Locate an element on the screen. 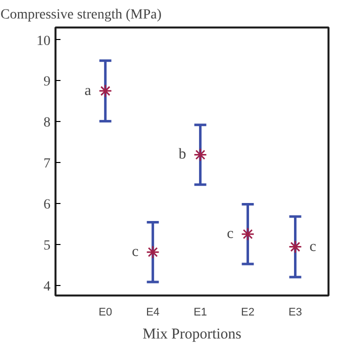 The width and height of the screenshot is (356, 350). x-tick-label: E1 is located at coordinates (201, 312).